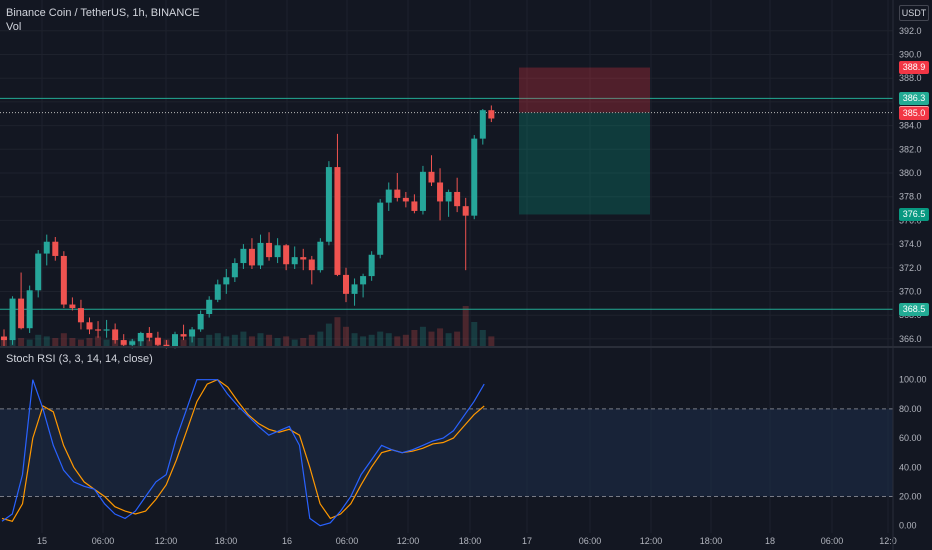  Describe the element at coordinates (913, 380) in the screenshot. I see `stoch-axis-label: 100.00` at that location.